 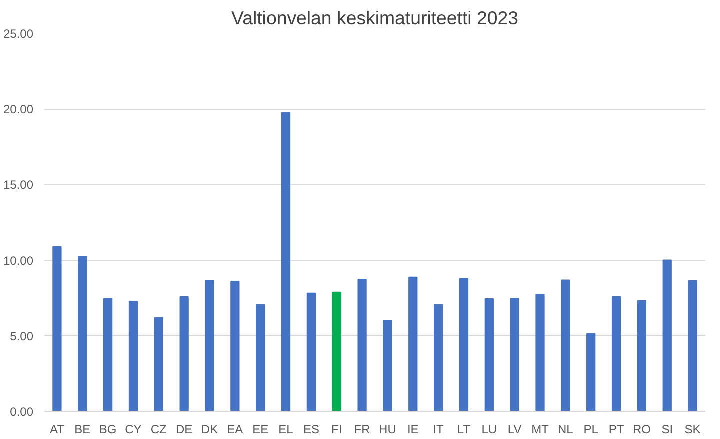 I want to click on x-tick-label: SI, so click(x=668, y=429).